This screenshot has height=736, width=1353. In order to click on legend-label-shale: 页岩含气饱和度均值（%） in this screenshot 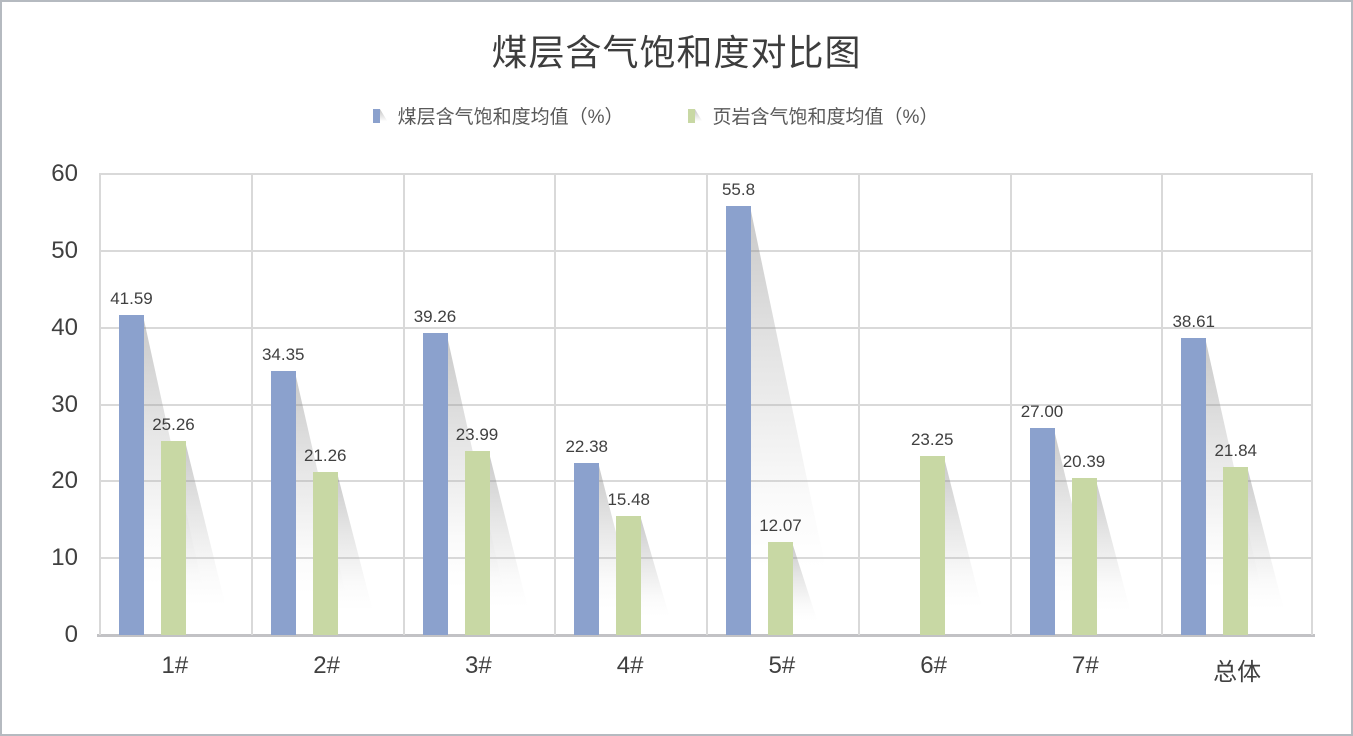, I will do `click(825, 117)`.